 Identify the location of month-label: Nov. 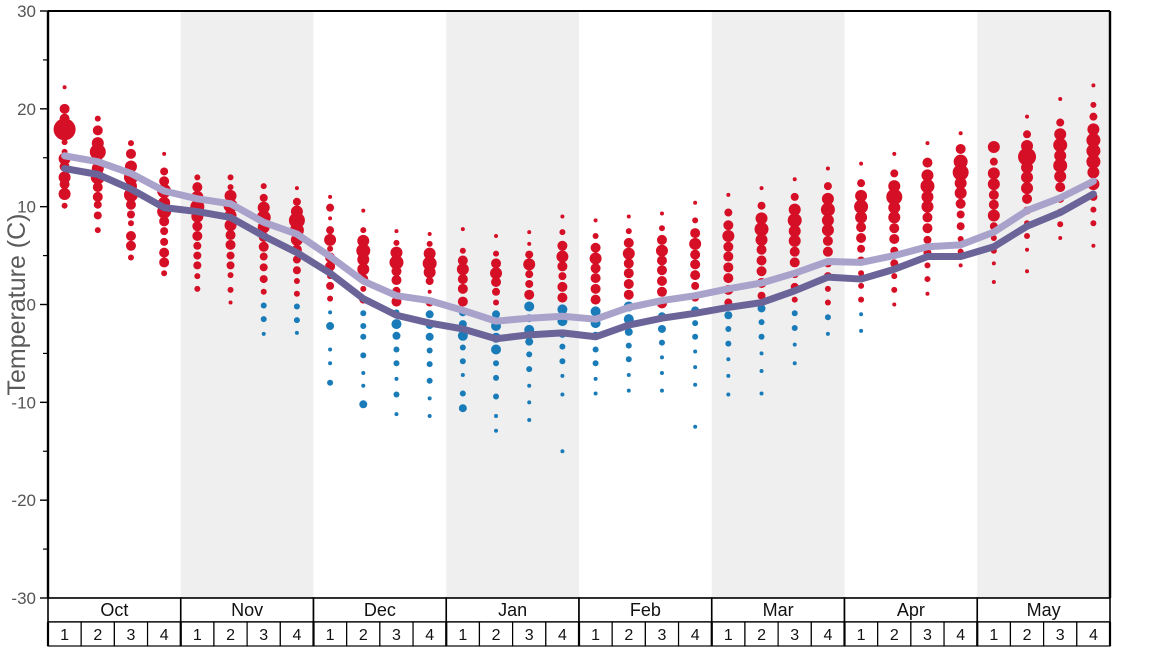
(247, 610).